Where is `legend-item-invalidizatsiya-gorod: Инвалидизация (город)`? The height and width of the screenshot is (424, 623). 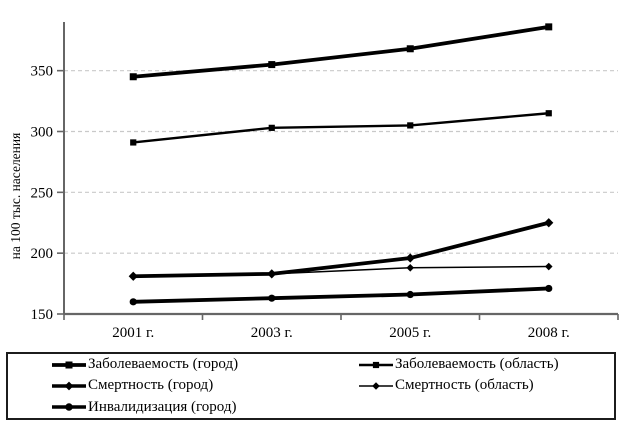 legend-item-invalidizatsiya-gorod: Инвалидизация (город) is located at coordinates (159, 406).